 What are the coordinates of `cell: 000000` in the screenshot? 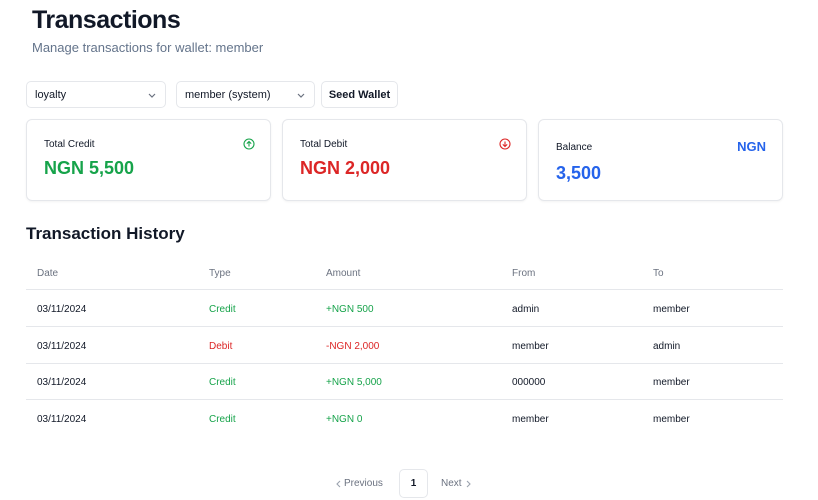 It's located at (529, 382).